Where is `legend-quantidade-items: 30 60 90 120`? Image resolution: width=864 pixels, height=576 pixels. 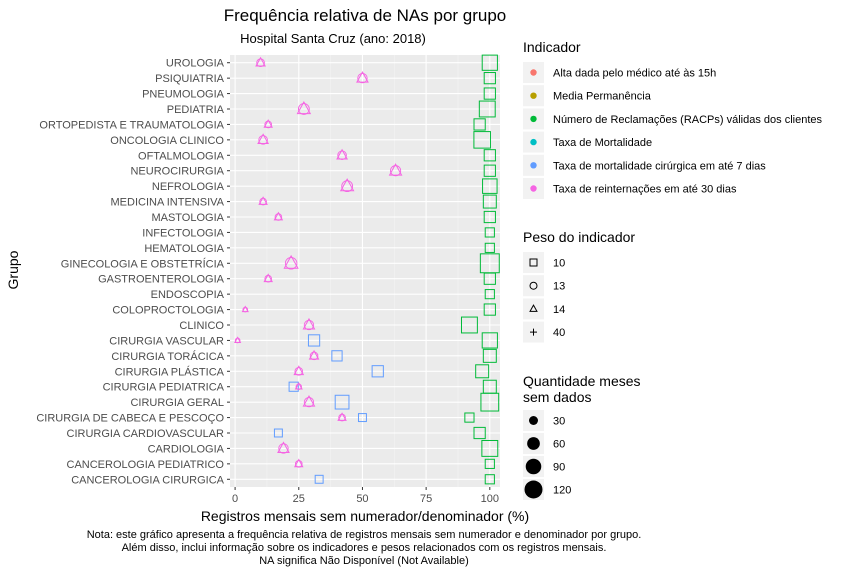 legend-quantidade-items: 30 60 90 120 is located at coordinates (547, 455).